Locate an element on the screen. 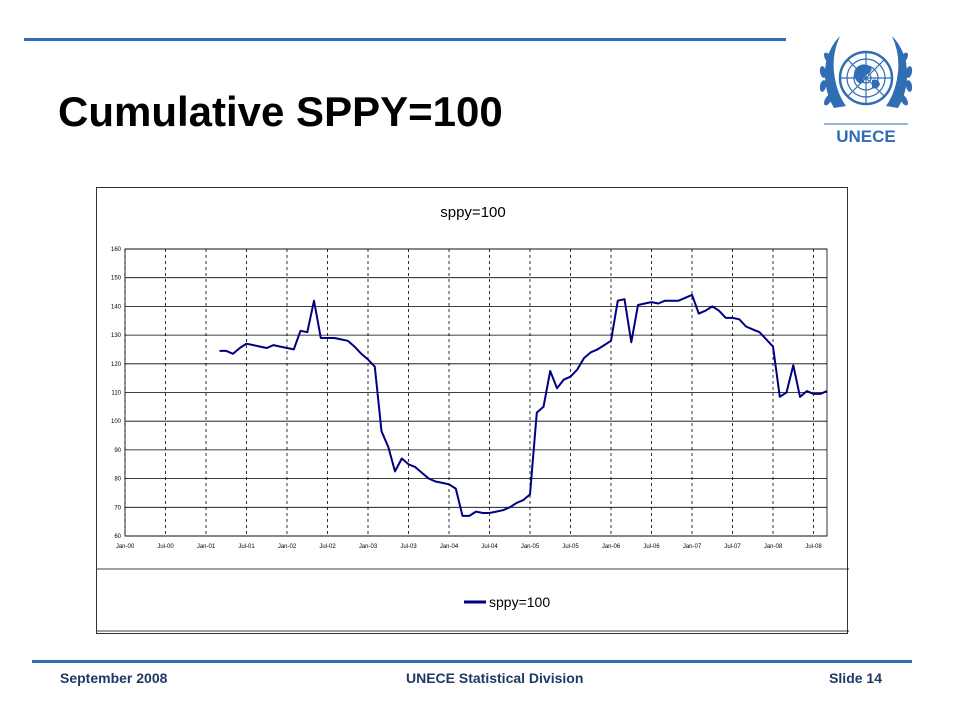 The width and height of the screenshot is (960, 720). x-tick-label: Jul-07 is located at coordinates (732, 547).